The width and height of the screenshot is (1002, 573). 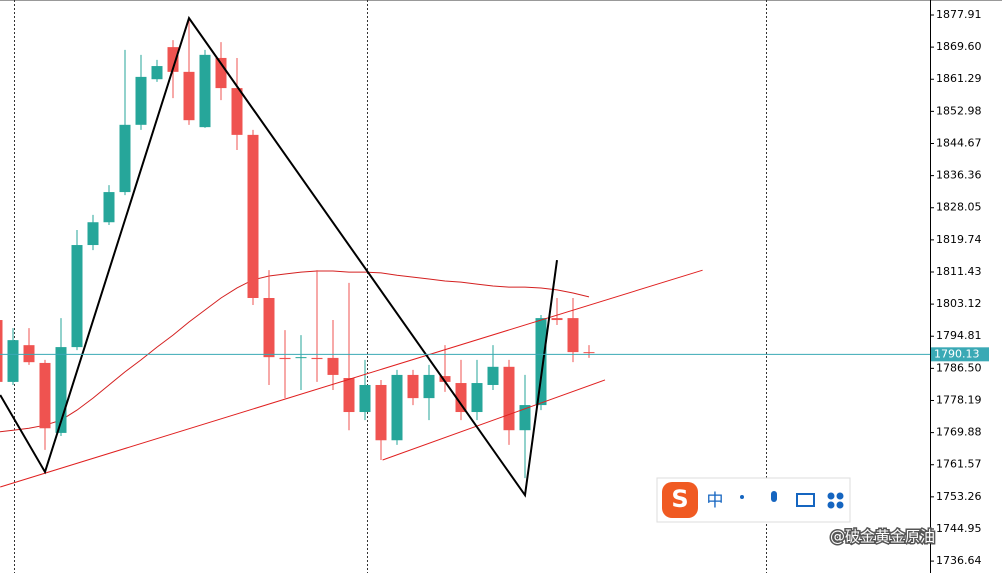 I want to click on y-tick-label: 1828.05, so click(x=959, y=207).